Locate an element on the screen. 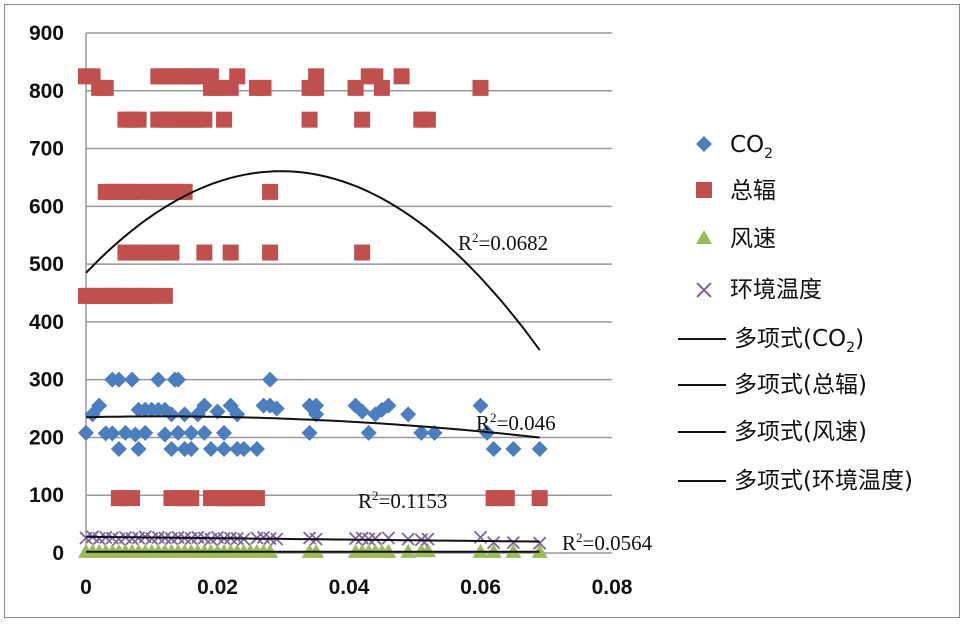 The width and height of the screenshot is (966, 624). legend-item-co2: CO2 is located at coordinates (734, 147).